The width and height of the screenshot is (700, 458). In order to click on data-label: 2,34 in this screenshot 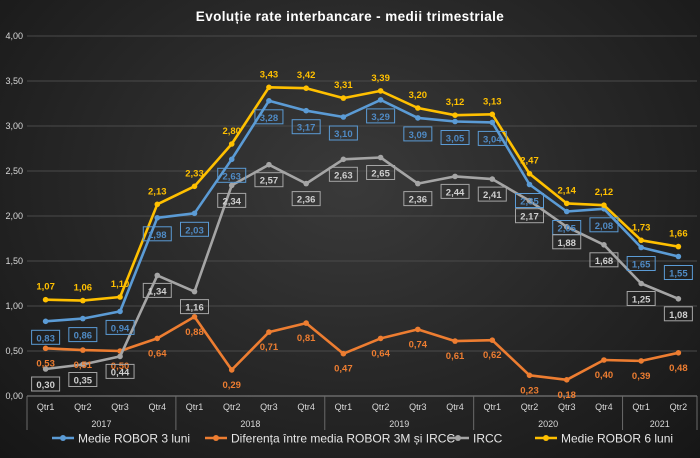, I will do `click(231, 201)`.